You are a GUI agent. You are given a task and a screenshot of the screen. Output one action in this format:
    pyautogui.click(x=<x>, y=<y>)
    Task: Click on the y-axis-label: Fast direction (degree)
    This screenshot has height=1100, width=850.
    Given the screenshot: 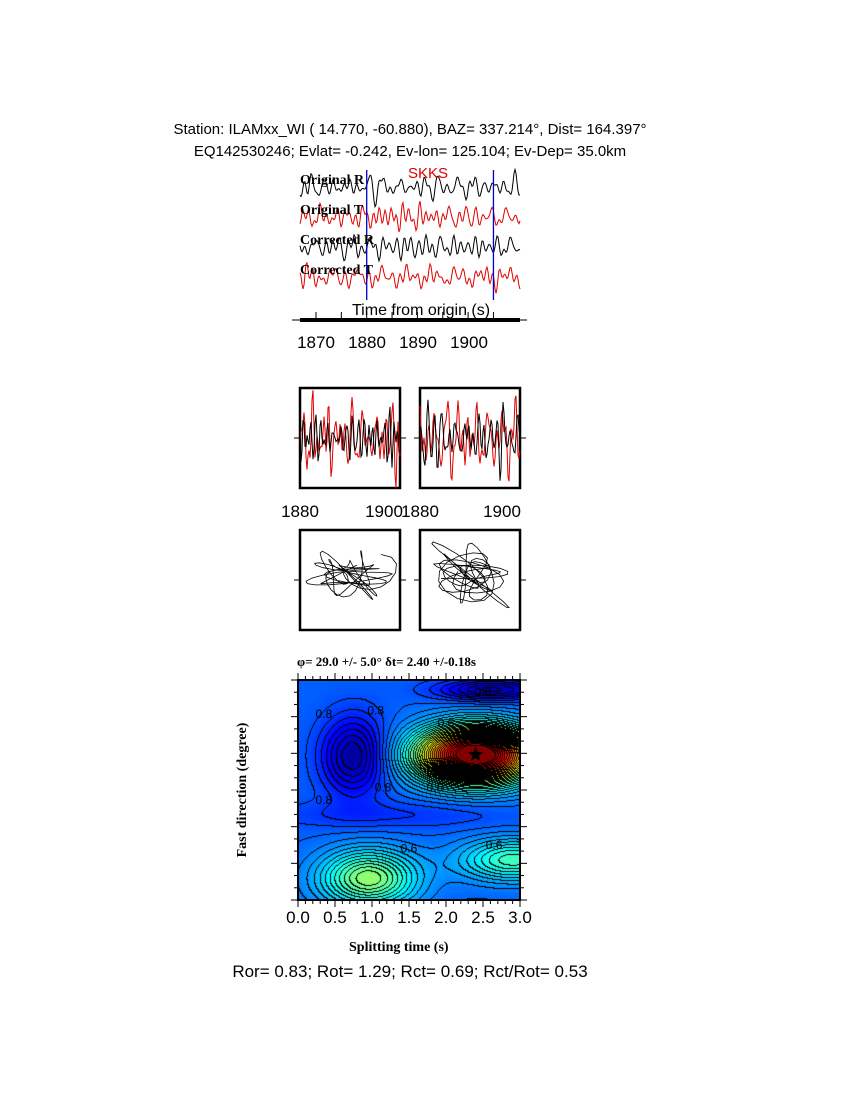 What is the action you would take?
    pyautogui.click(x=242, y=790)
    